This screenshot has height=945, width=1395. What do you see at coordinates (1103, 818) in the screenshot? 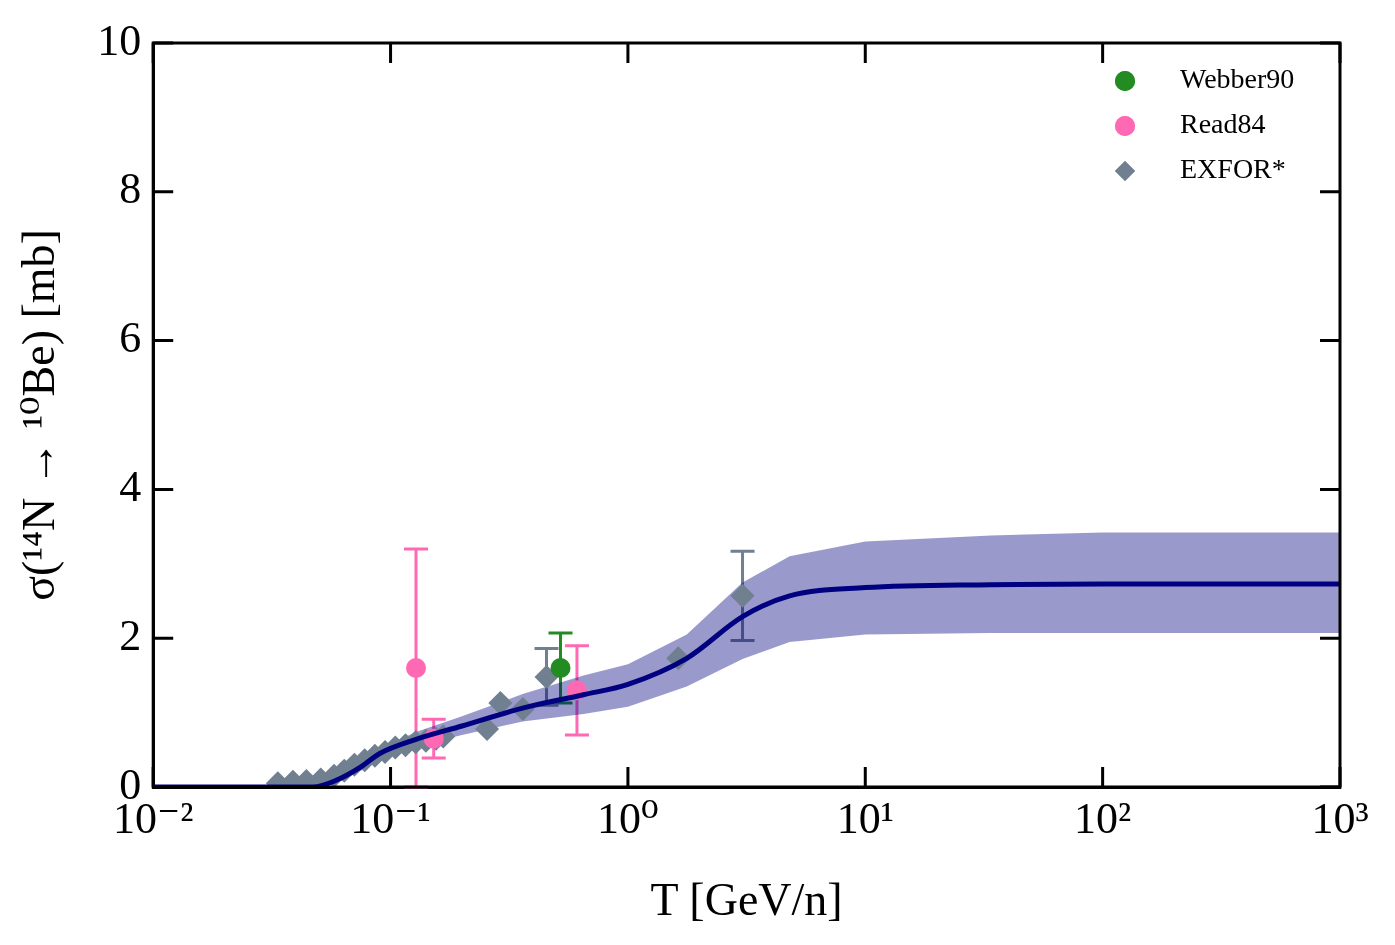
I see `x-tick-label: 10²` at bounding box center [1103, 818].